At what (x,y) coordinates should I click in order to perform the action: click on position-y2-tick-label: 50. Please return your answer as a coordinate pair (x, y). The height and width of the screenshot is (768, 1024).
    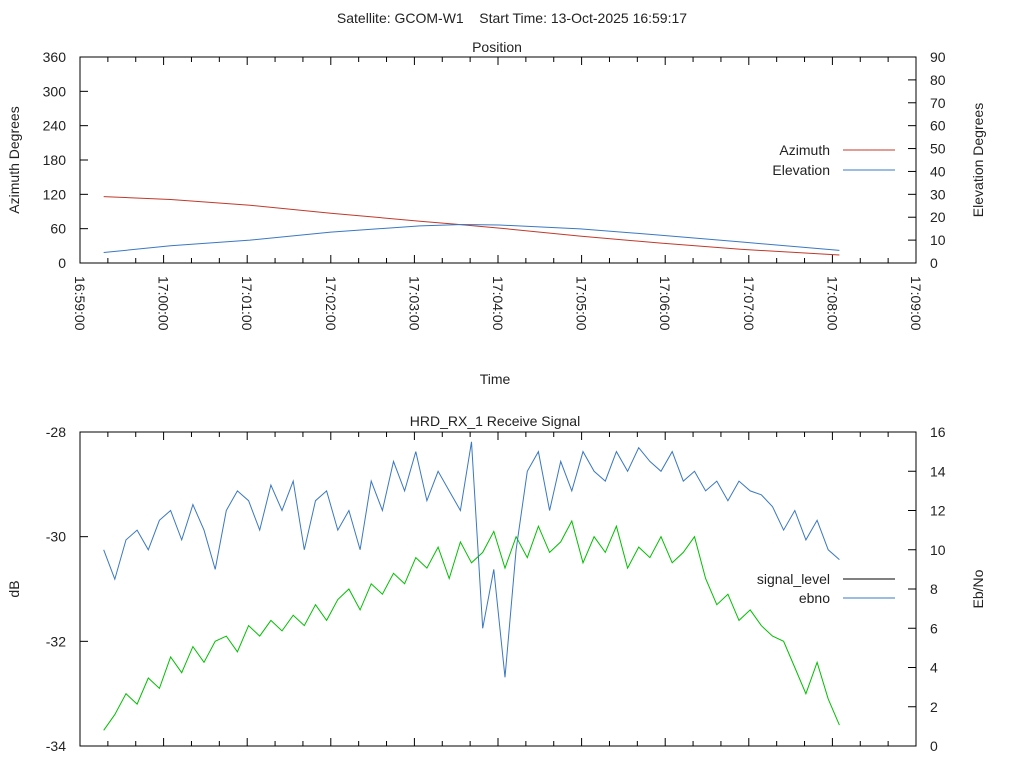
    Looking at the image, I should click on (938, 149).